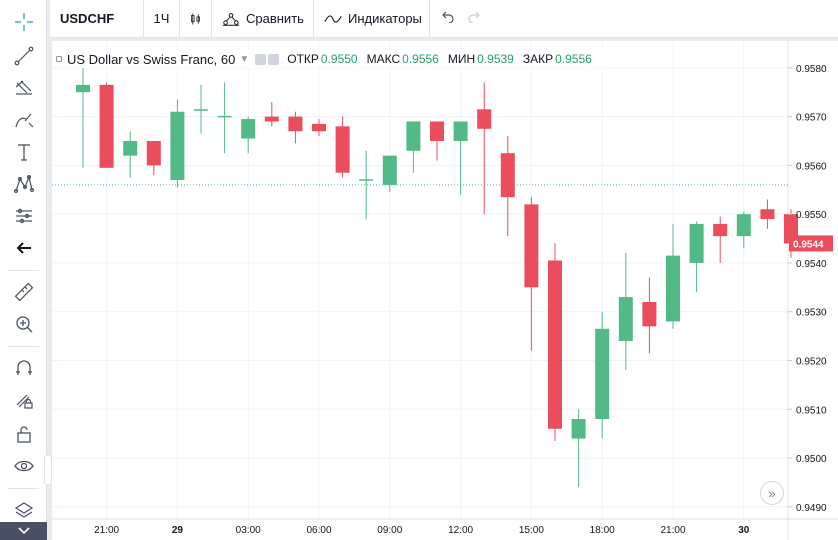 The image size is (838, 540). Describe the element at coordinates (23, 368) in the screenshot. I see `magnet-icon` at that location.